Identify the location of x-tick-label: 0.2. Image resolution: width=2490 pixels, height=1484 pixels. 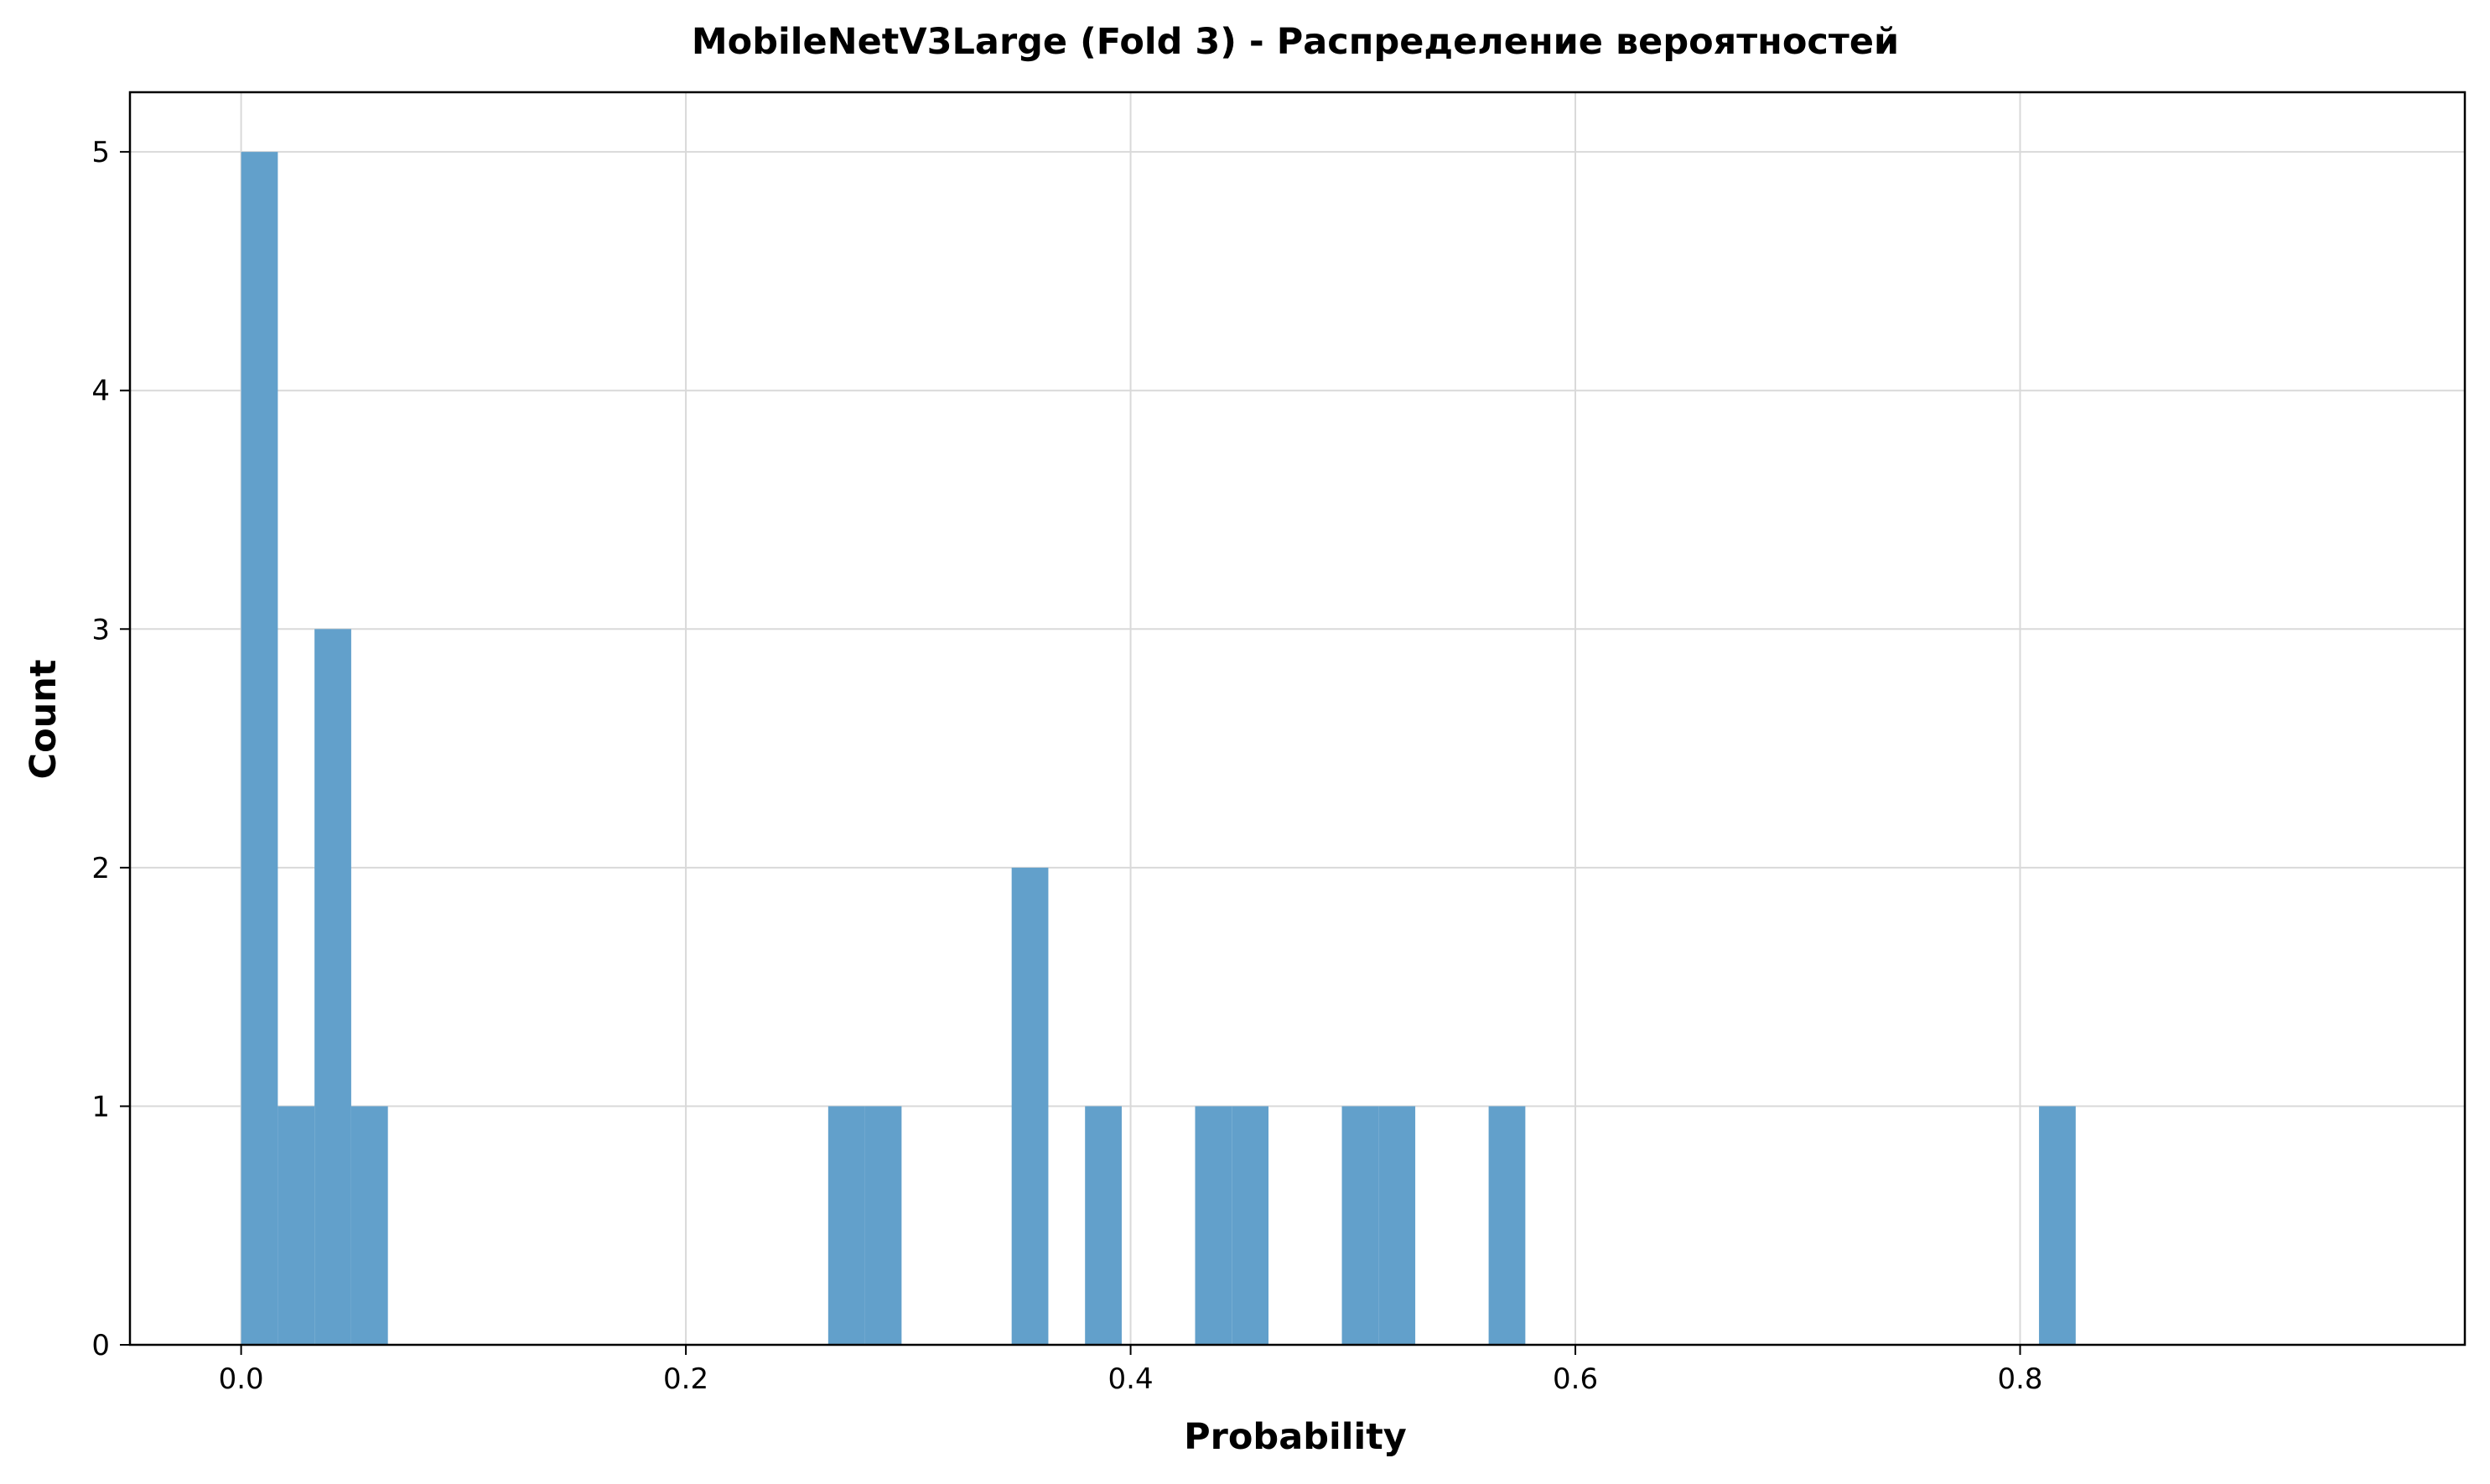
(685, 1379).